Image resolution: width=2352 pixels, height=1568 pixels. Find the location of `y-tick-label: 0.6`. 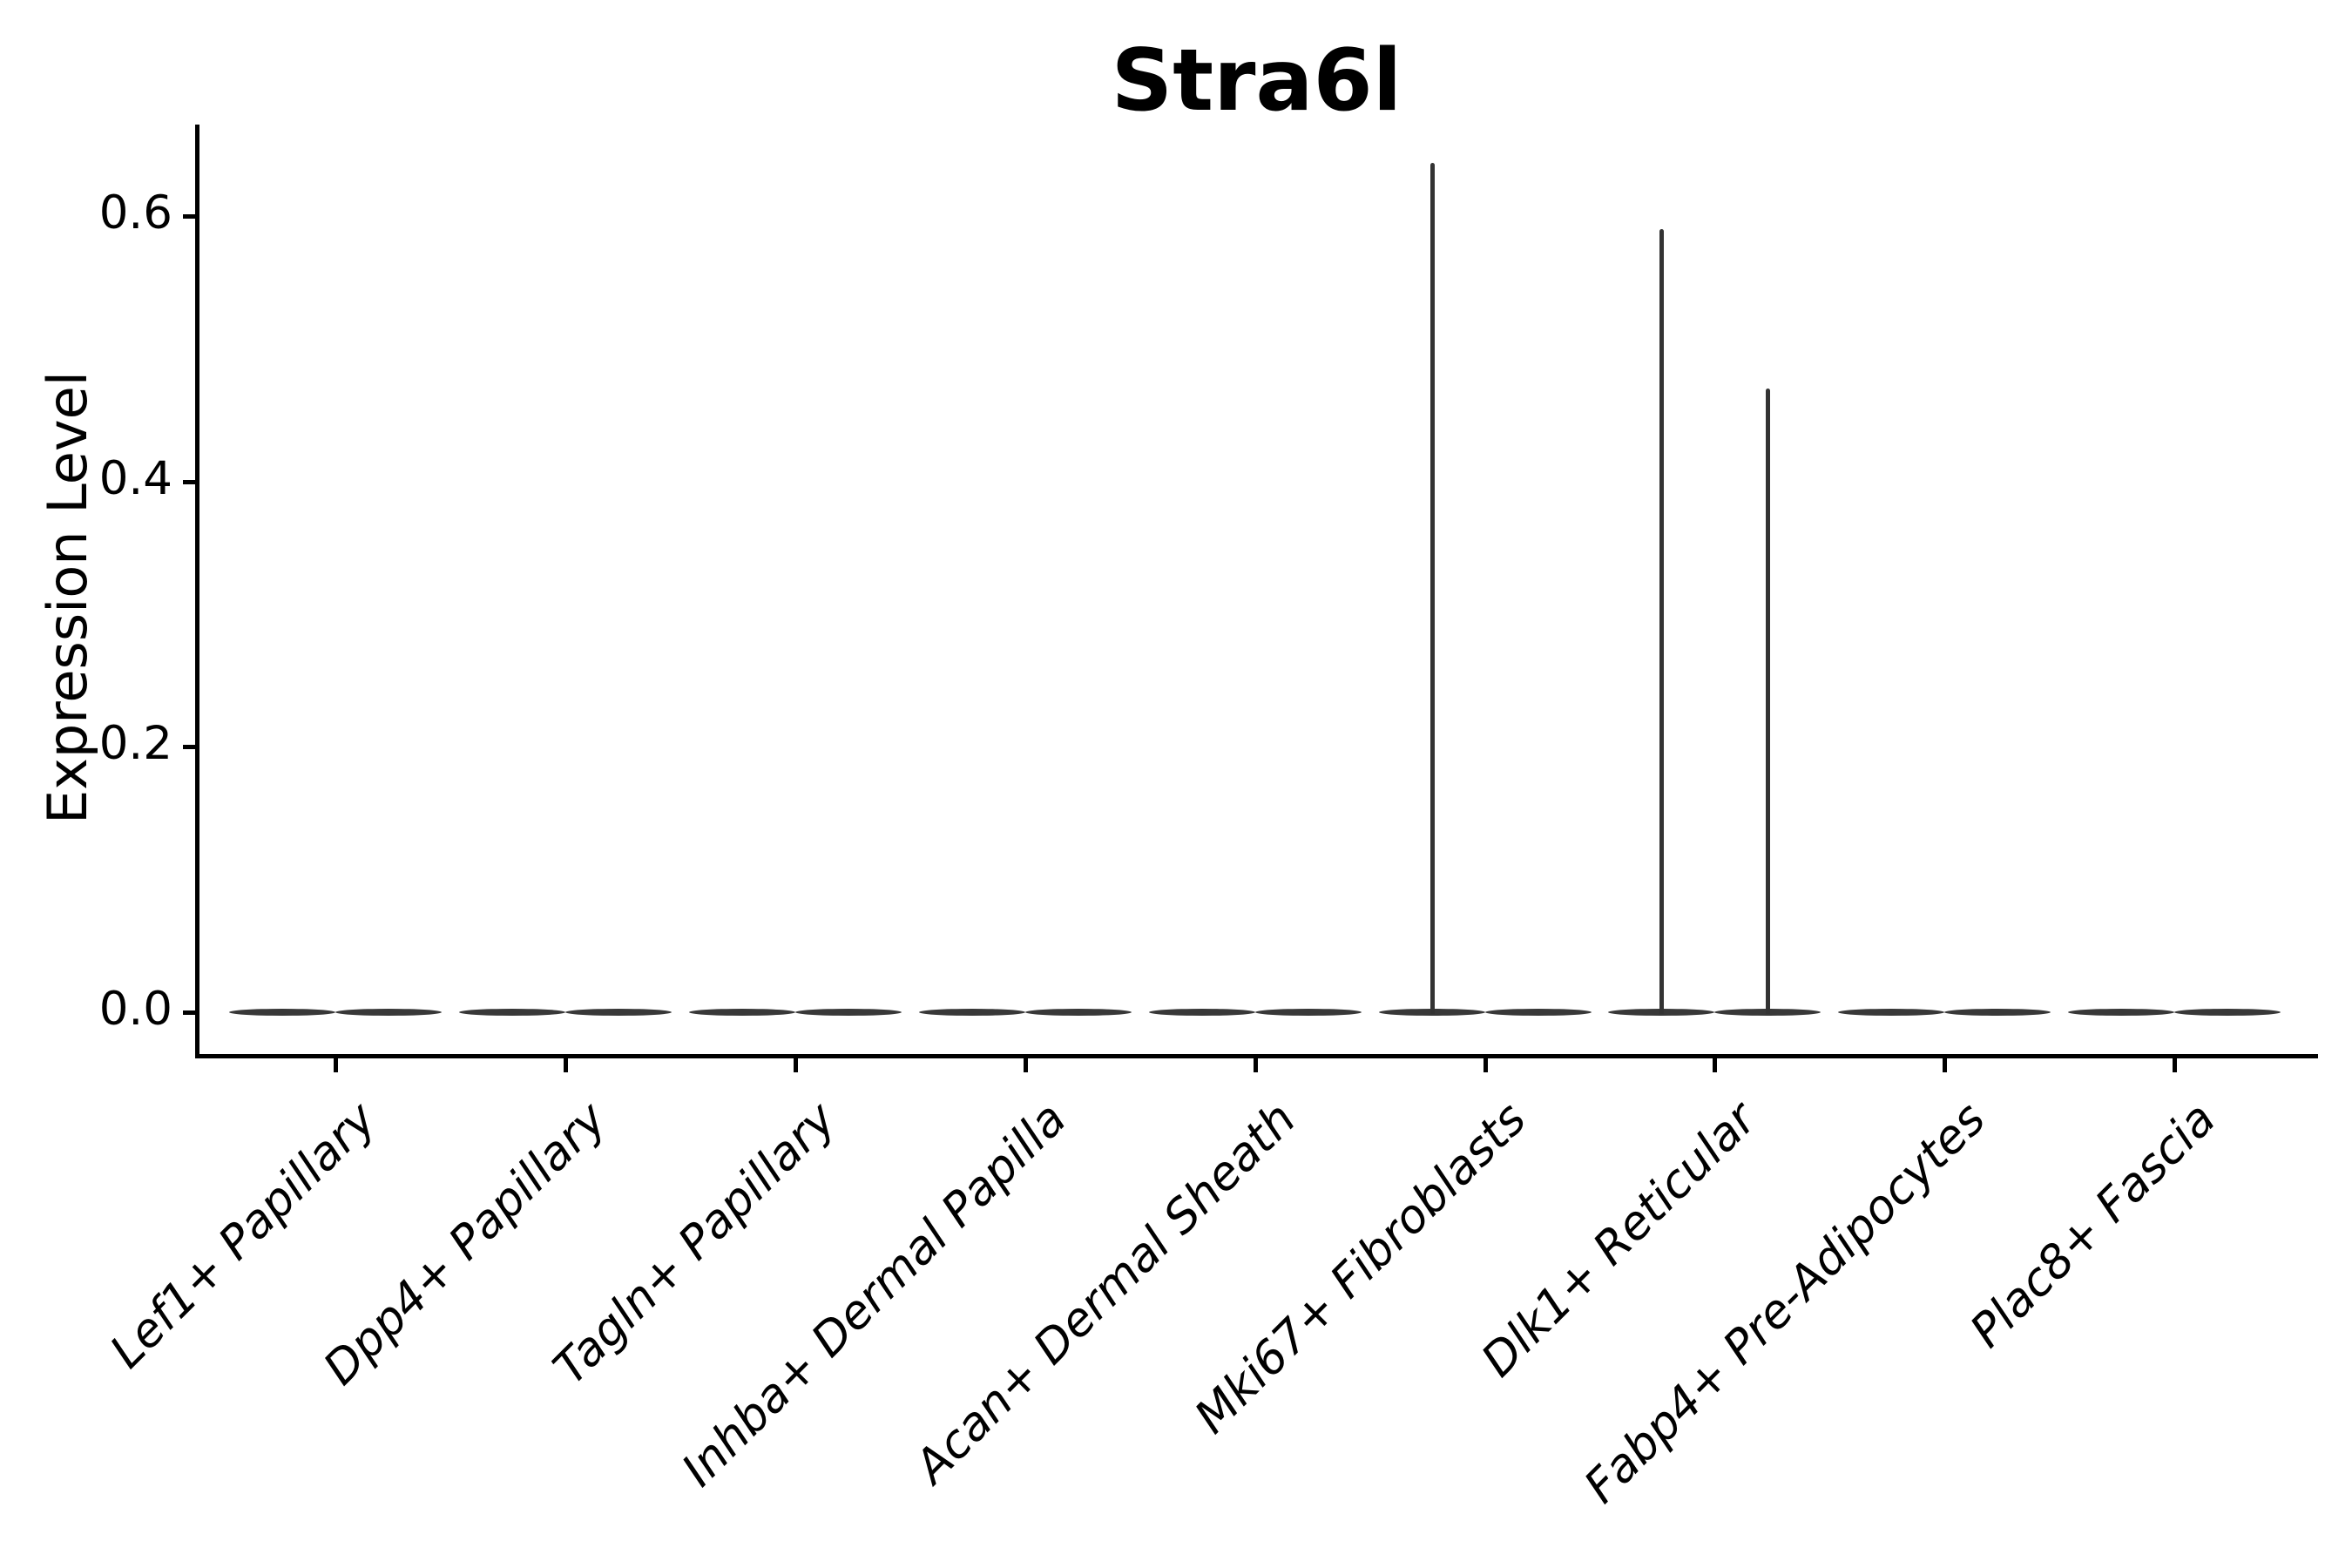

y-tick-label: 0.6 is located at coordinates (135, 213).